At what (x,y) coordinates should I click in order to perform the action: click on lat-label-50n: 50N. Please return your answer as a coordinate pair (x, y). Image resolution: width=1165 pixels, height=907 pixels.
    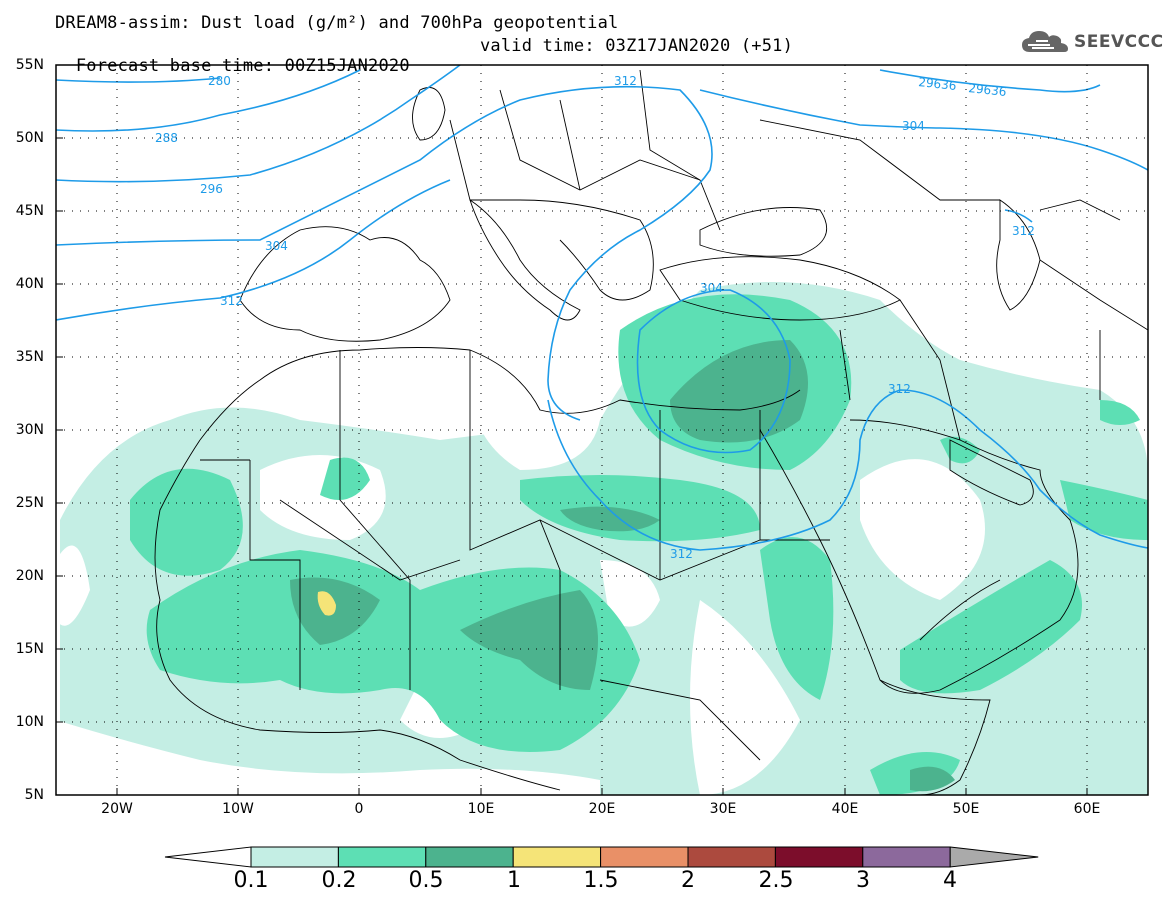
    Looking at the image, I should click on (29, 138).